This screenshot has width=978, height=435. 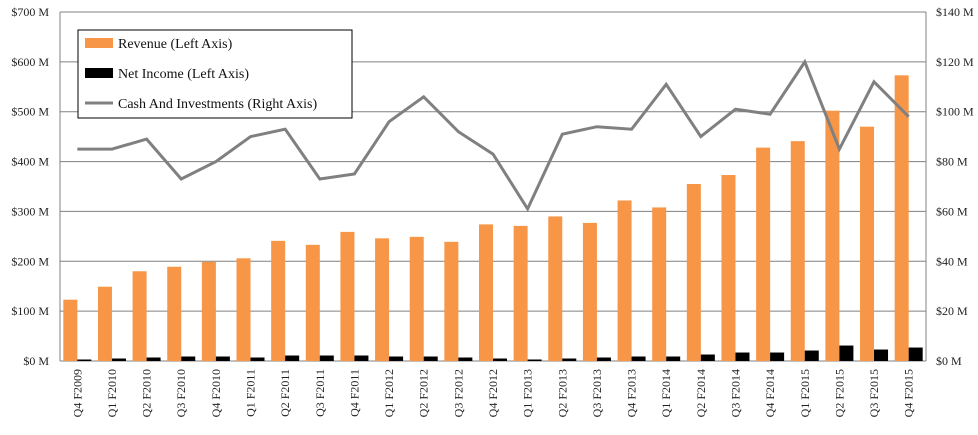 I want to click on left-tick-label: $500 M, so click(x=30, y=112).